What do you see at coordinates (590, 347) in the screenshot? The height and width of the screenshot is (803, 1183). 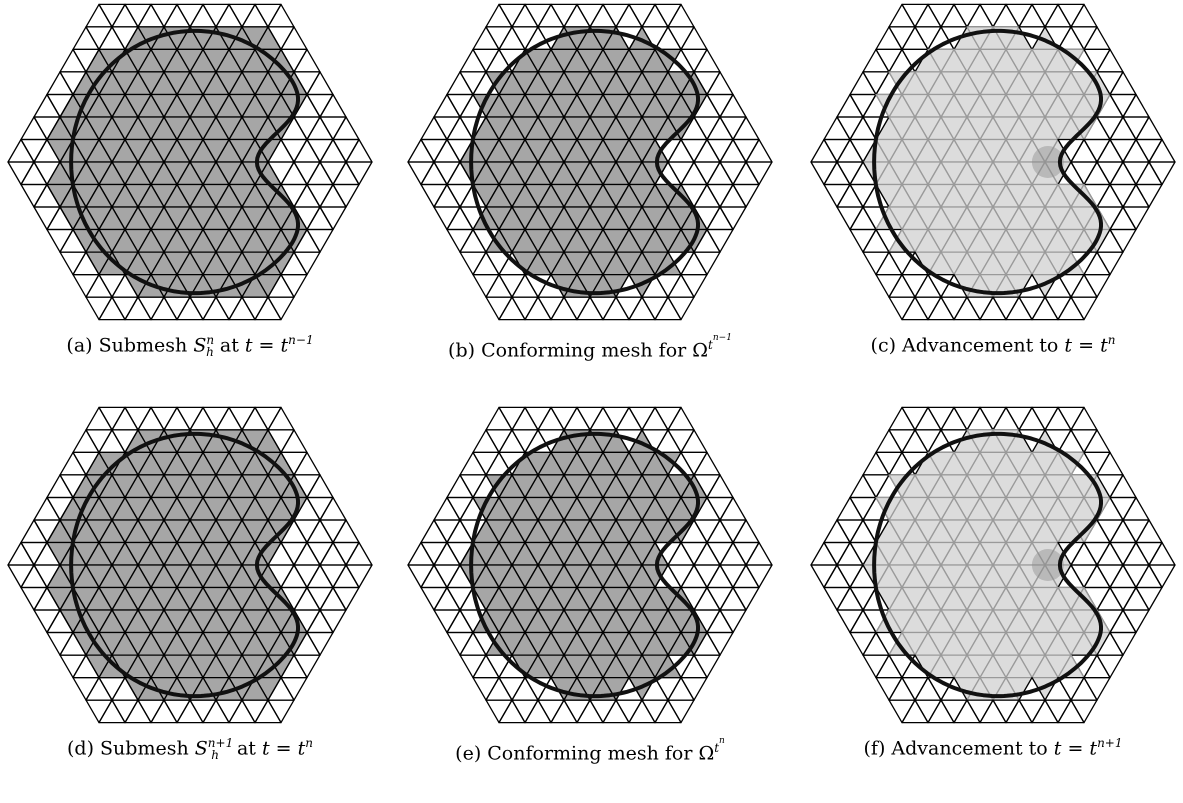 I see `caption-b: (b) Conforming mesh for Ωtn−1` at bounding box center [590, 347].